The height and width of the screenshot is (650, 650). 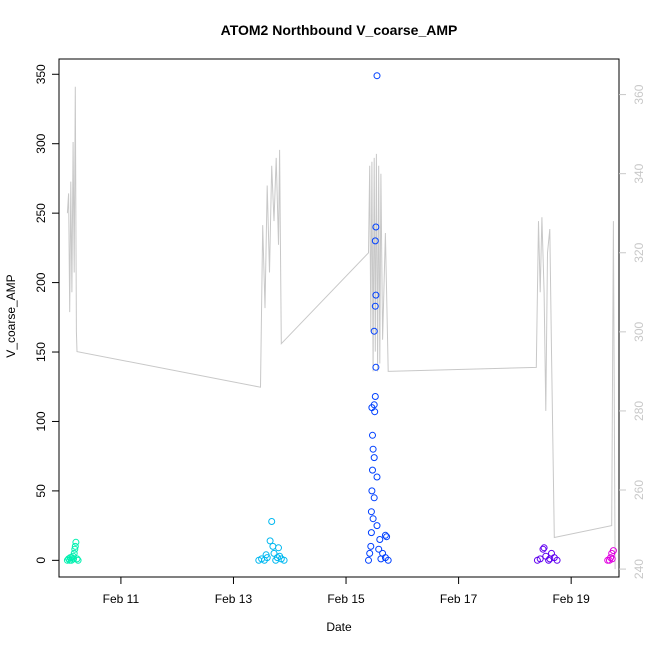 I want to click on y-tick-label: 100, so click(x=41, y=421).